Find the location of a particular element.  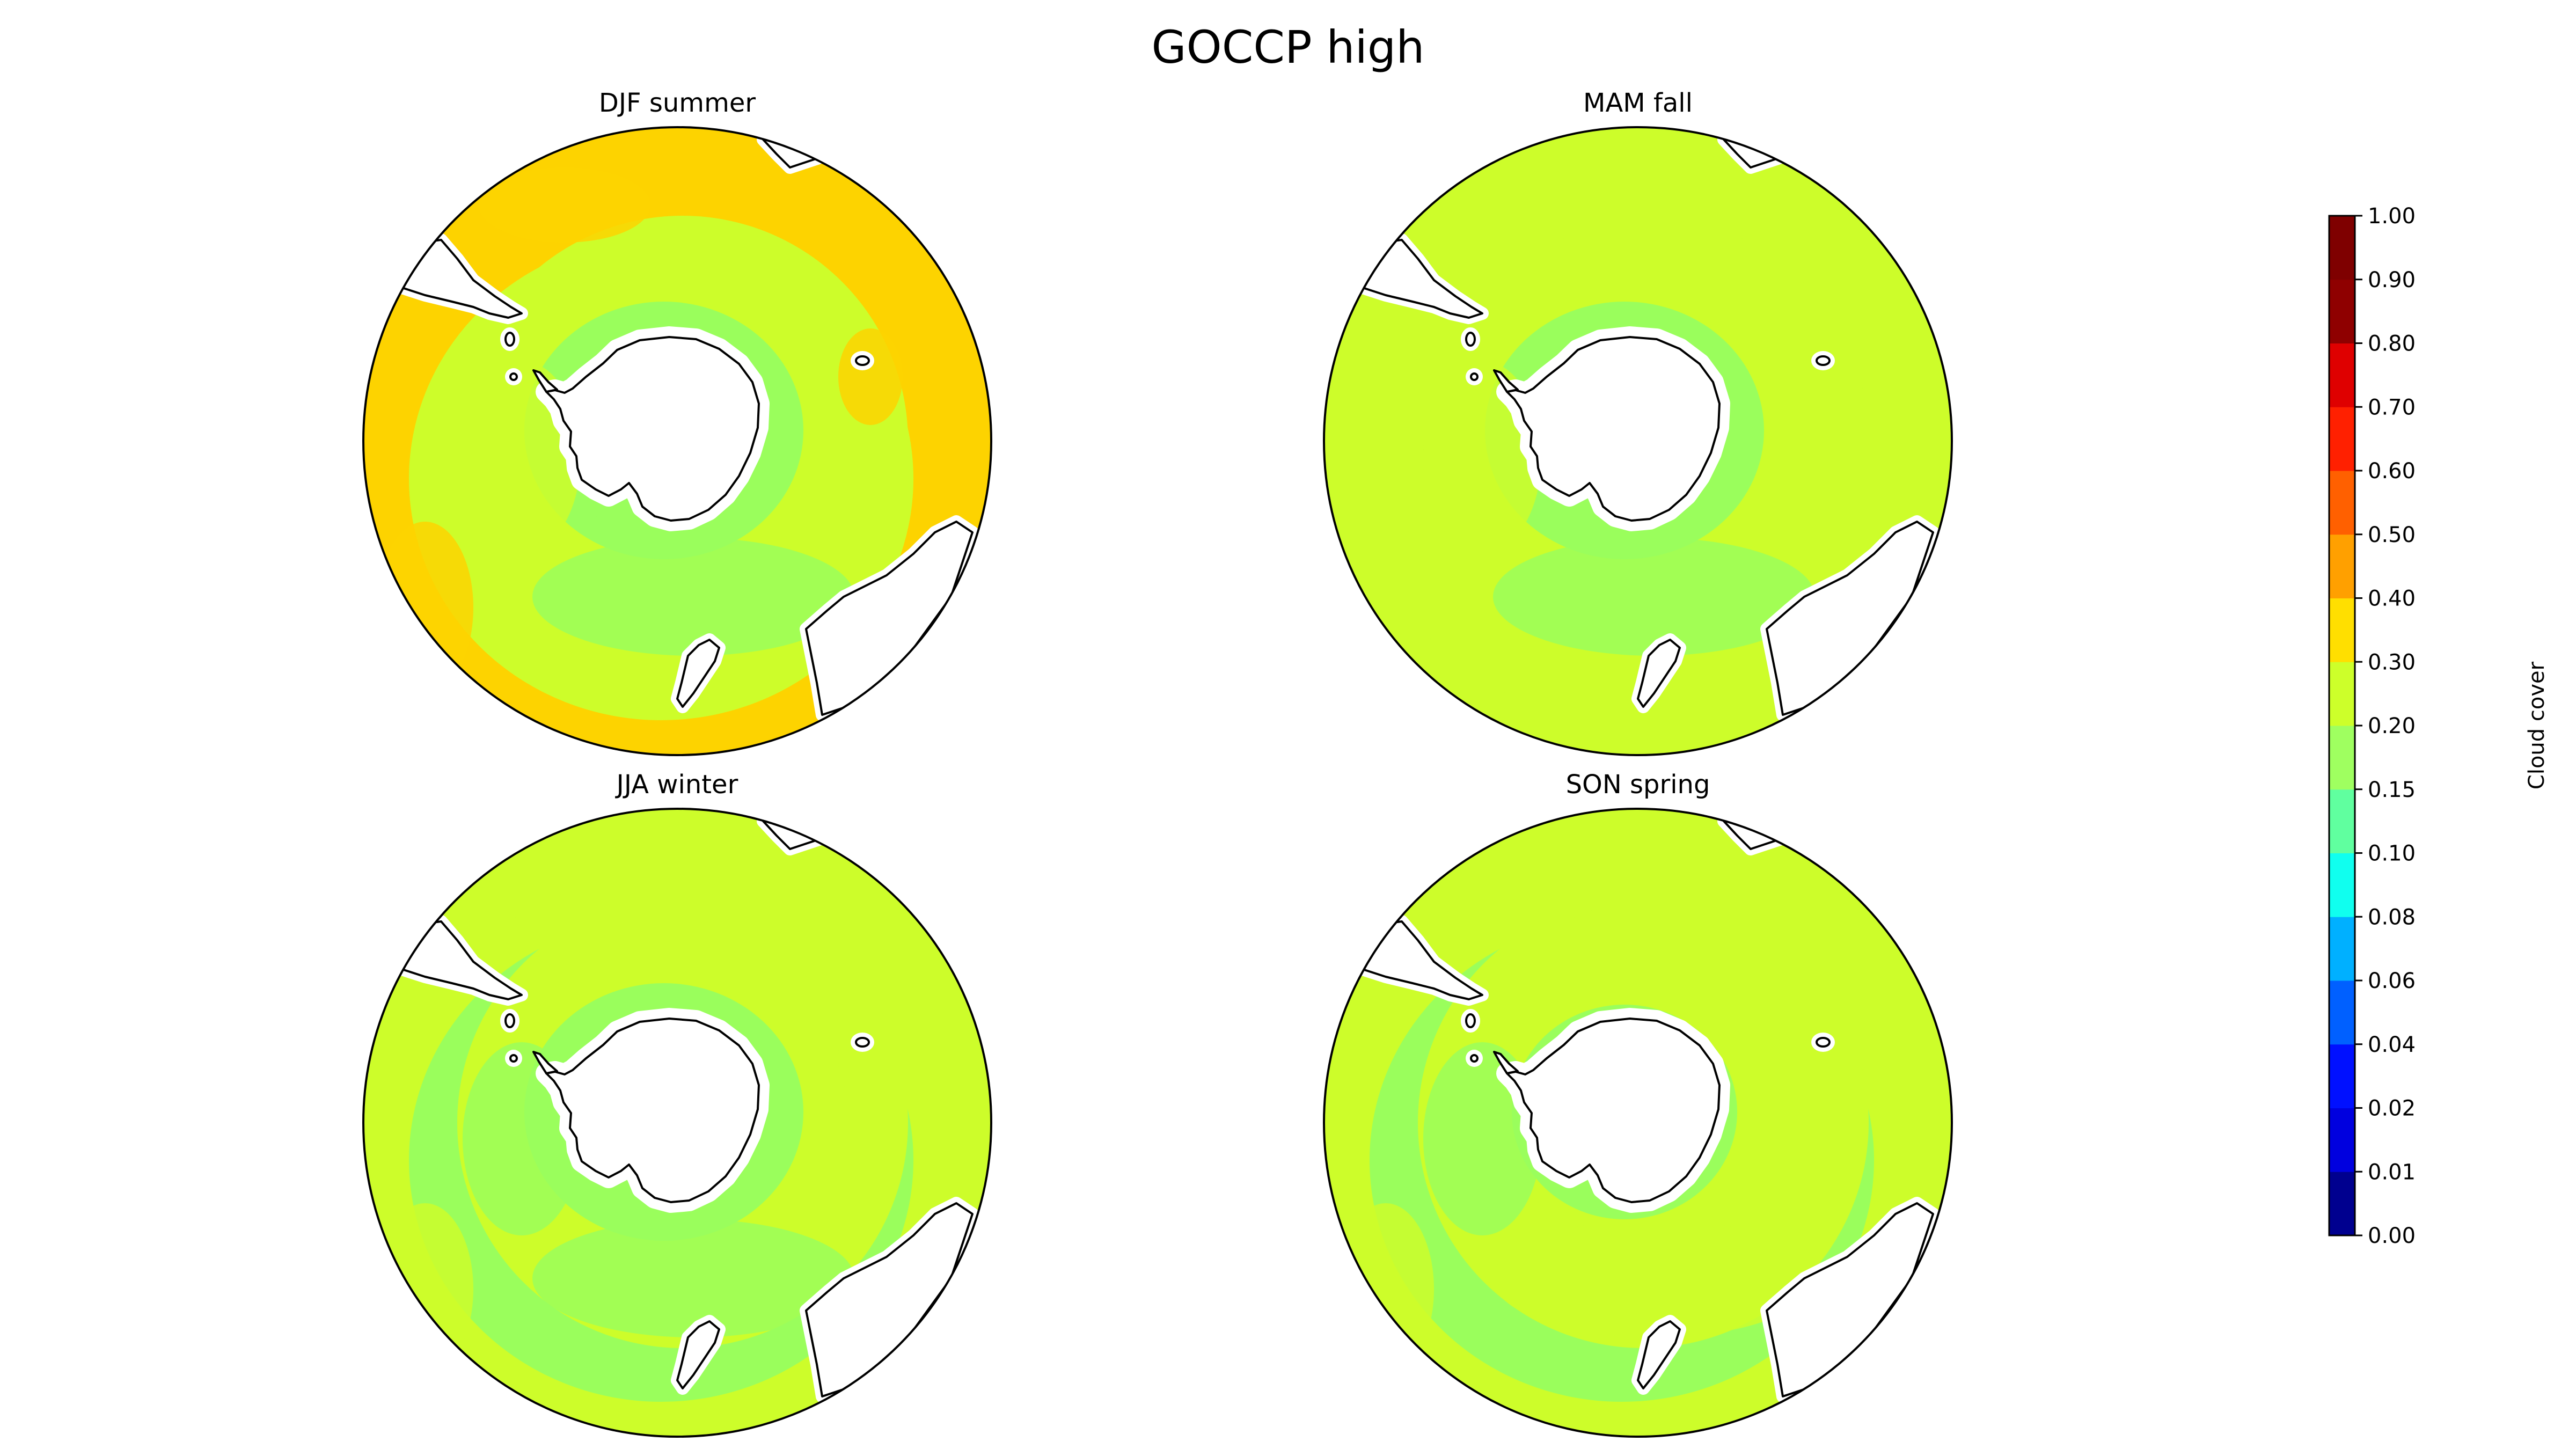

map-djf-svg is located at coordinates (677, 441).